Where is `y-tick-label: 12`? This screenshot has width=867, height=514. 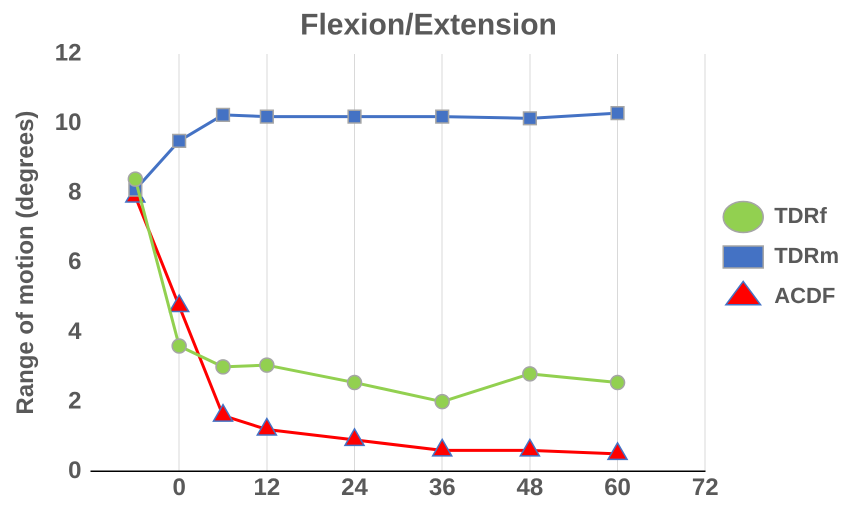
y-tick-label: 12 is located at coordinates (68, 53).